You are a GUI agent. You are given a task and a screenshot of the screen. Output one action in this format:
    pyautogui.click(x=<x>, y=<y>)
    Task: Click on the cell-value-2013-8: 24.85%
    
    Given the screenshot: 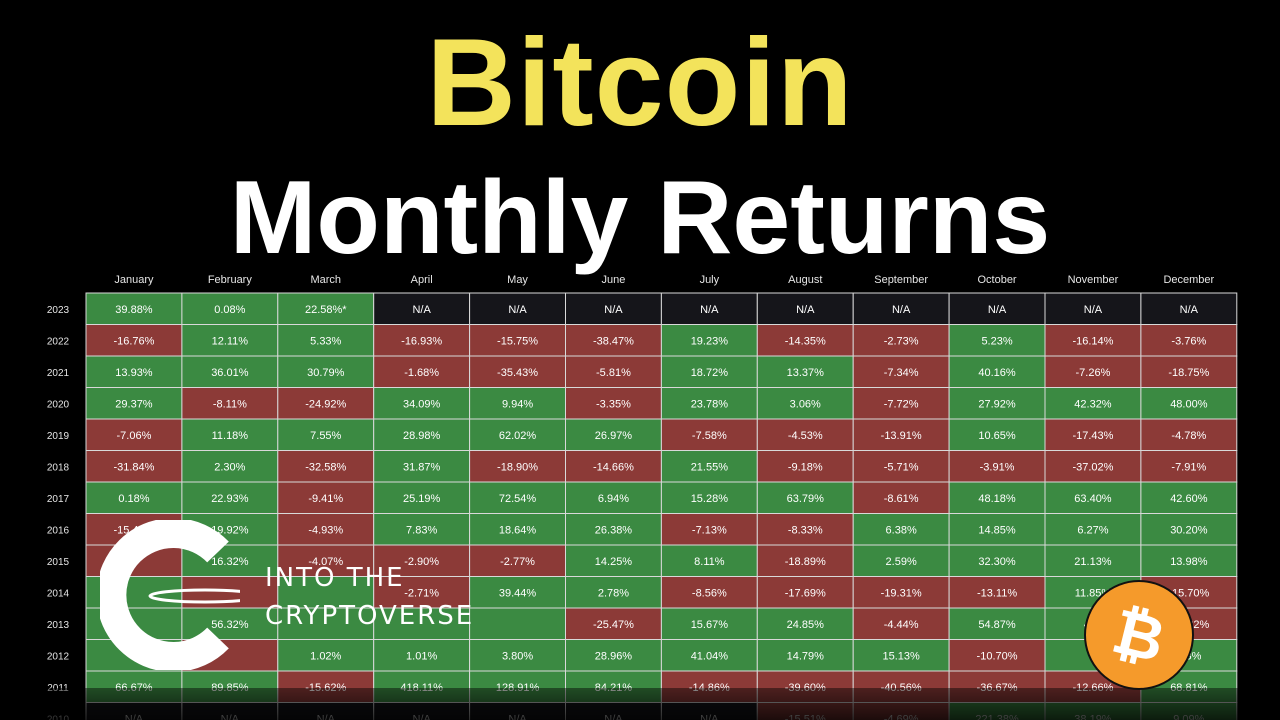 What is the action you would take?
    pyautogui.click(x=806, y=625)
    